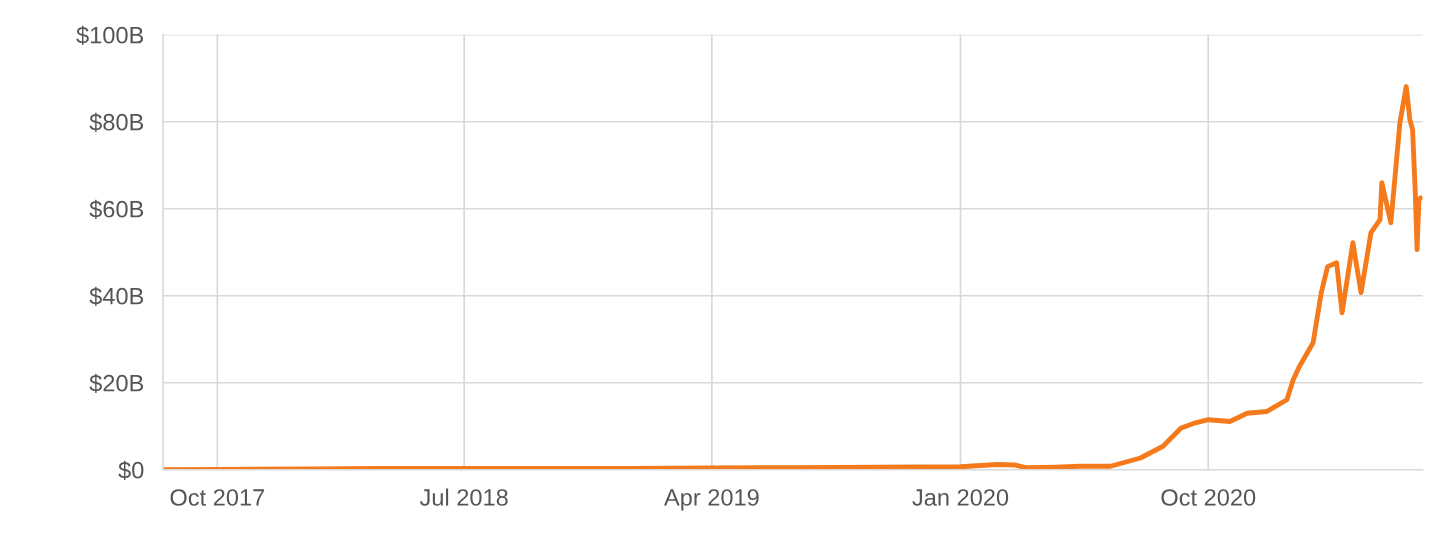 The width and height of the screenshot is (1456, 552). I want to click on y-tick-label: $80B, so click(116, 122).